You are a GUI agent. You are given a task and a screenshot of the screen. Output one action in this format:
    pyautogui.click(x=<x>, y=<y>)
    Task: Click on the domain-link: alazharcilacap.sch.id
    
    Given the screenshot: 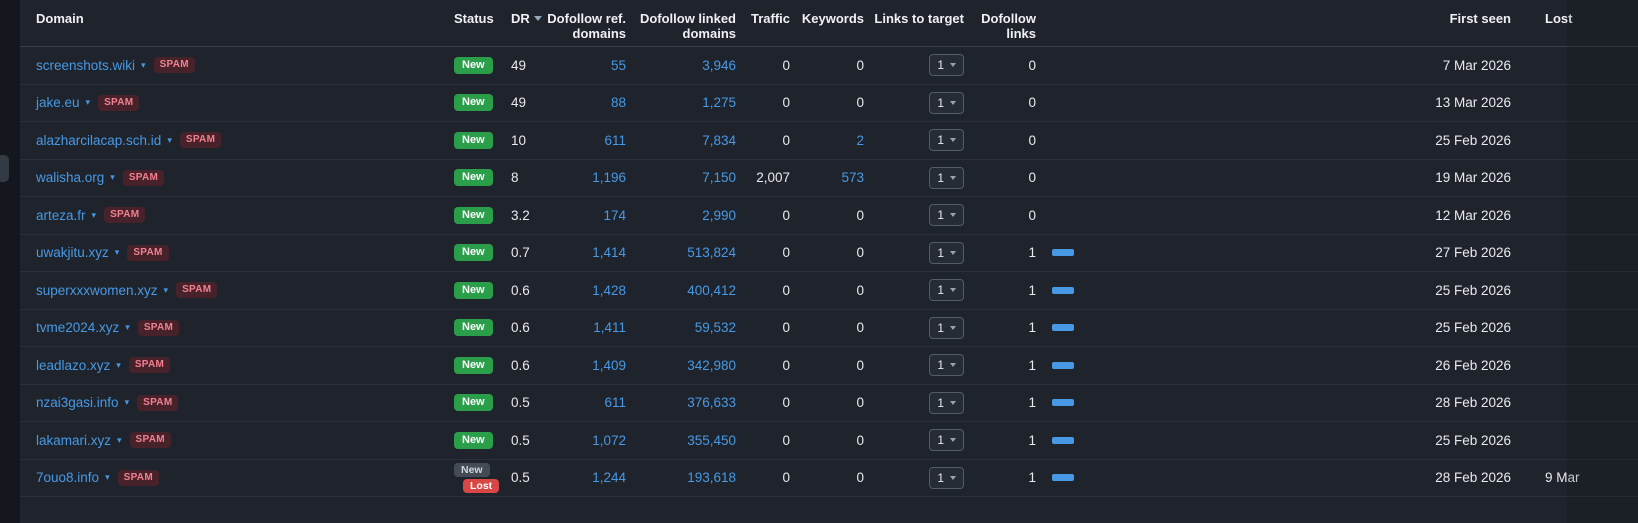 What is the action you would take?
    pyautogui.click(x=99, y=140)
    